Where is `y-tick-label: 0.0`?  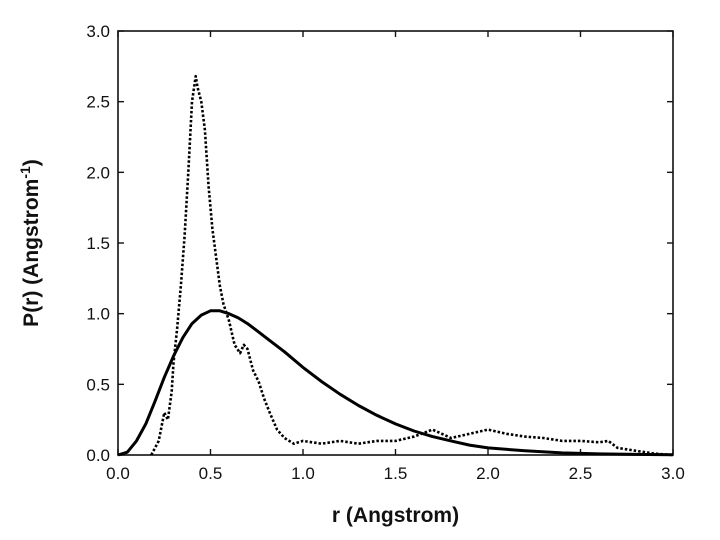
y-tick-label: 0.0 is located at coordinates (98, 455).